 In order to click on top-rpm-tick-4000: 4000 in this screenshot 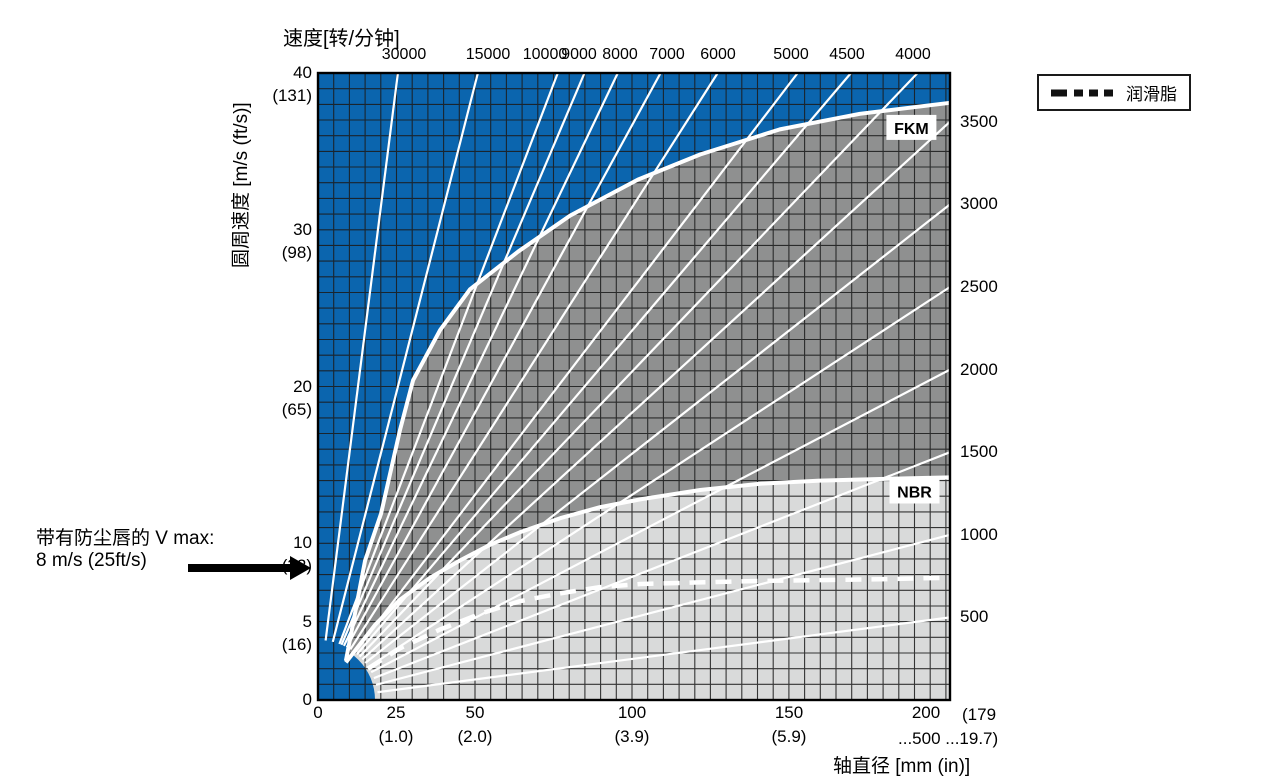, I will do `click(913, 54)`.